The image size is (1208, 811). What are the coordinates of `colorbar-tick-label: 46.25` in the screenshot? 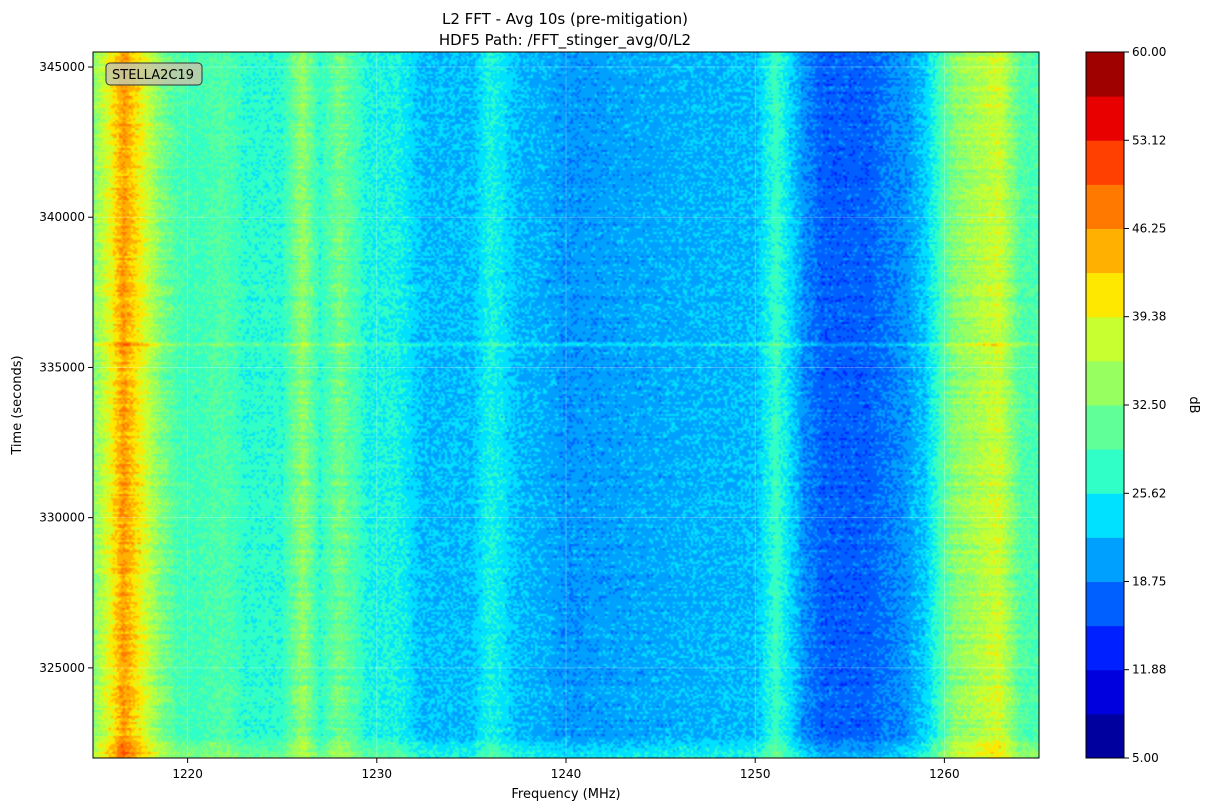 It's located at (1149, 229).